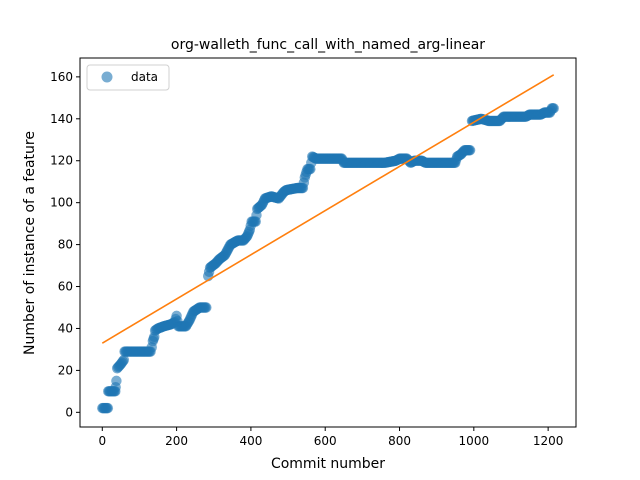  I want to click on legend: data, so click(128, 77).